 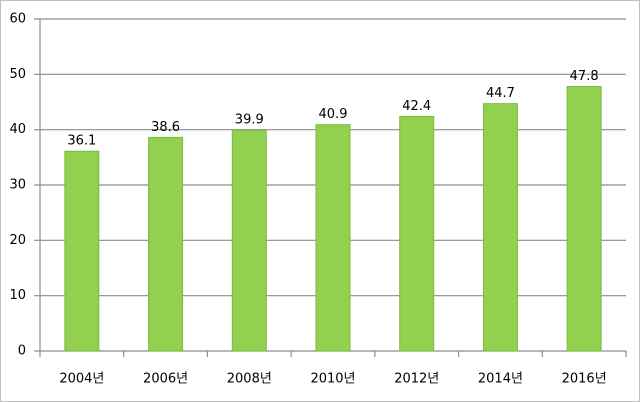 What do you see at coordinates (165, 379) in the screenshot?
I see `x-tick-label: 2006년` at bounding box center [165, 379].